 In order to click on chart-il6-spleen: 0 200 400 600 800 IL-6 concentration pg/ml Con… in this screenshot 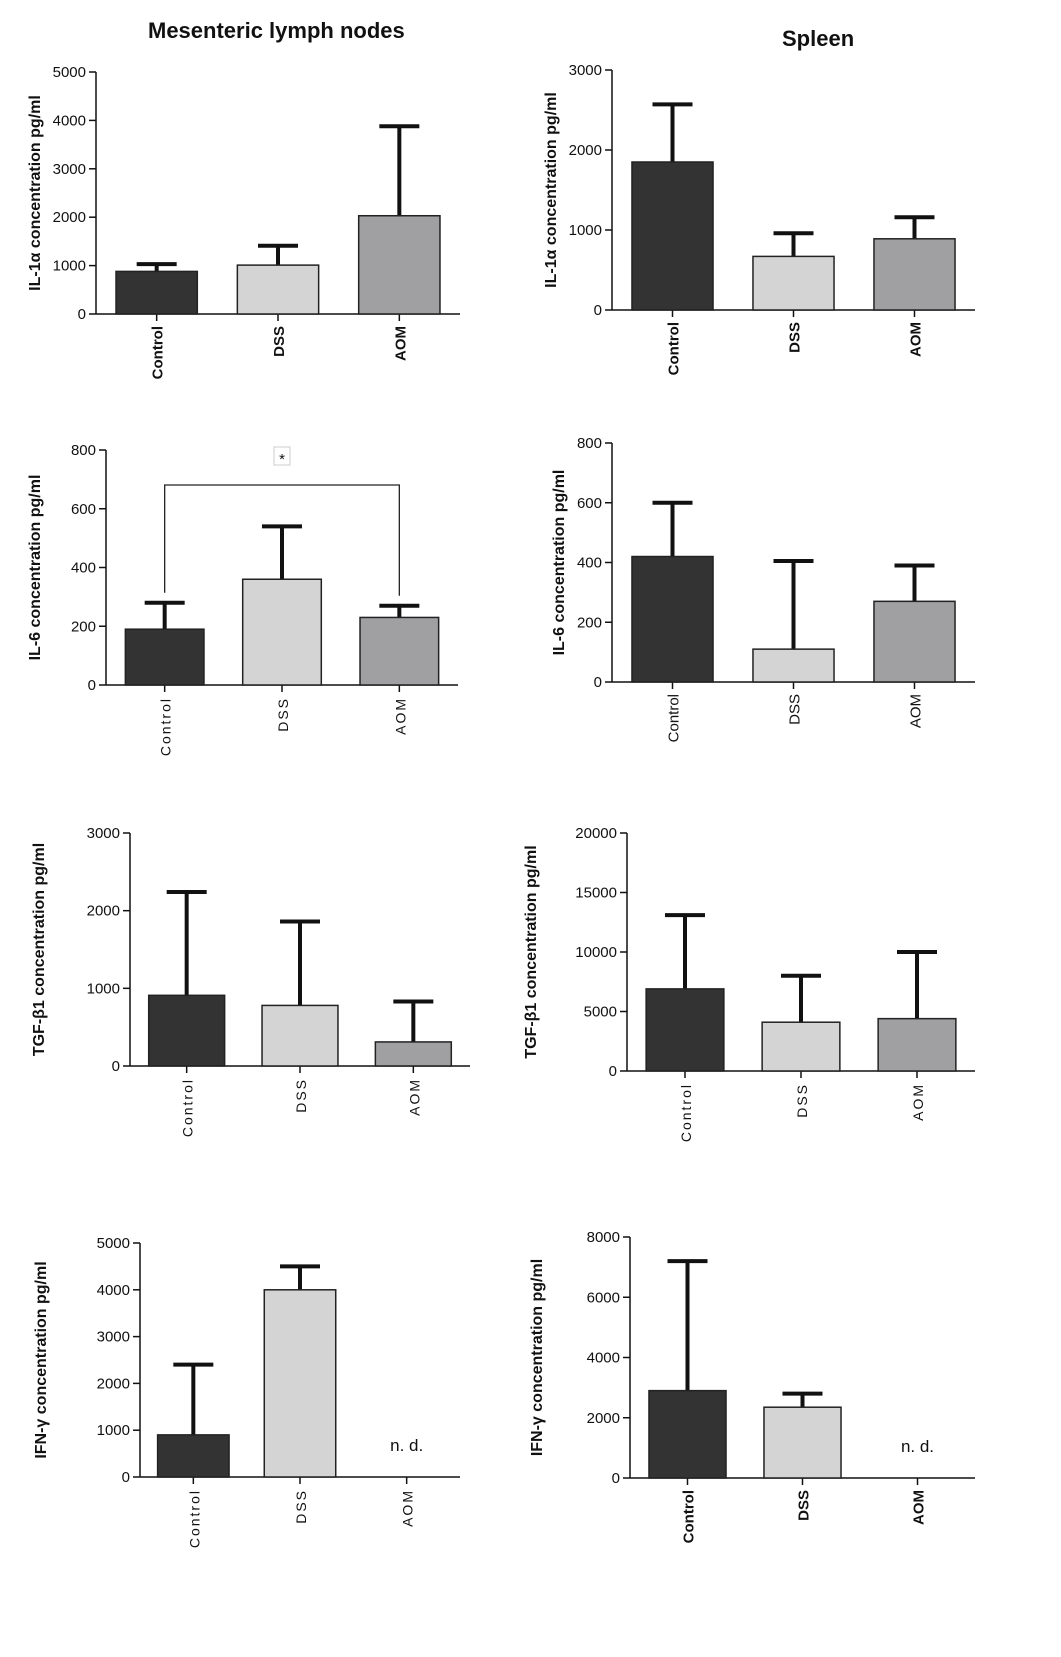, I will do `click(763, 588)`.